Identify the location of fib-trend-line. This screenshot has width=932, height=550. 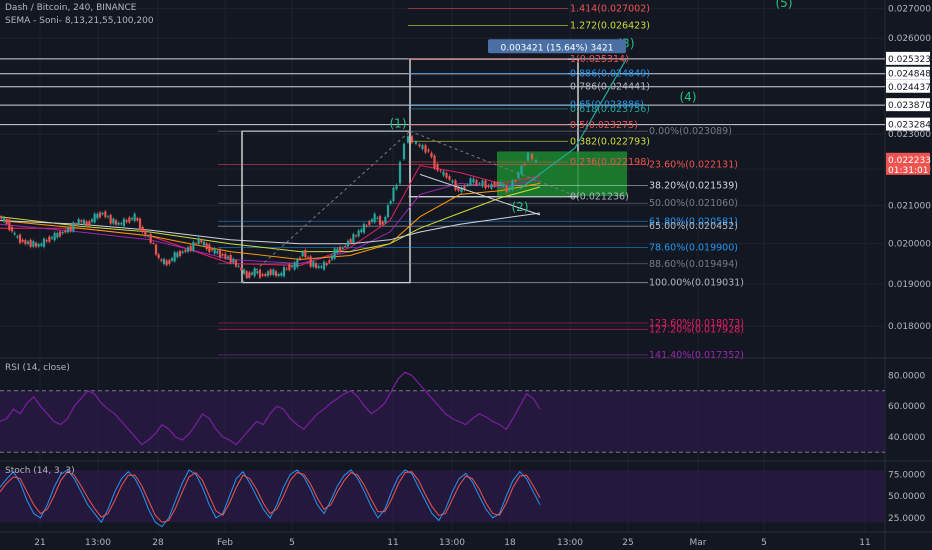
(326, 206).